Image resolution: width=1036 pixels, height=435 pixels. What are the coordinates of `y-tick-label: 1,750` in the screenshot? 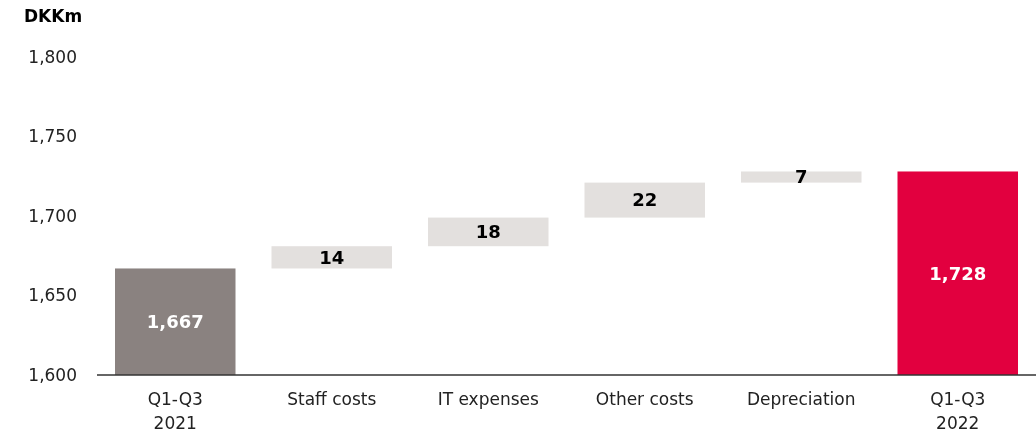 It's located at (52, 136).